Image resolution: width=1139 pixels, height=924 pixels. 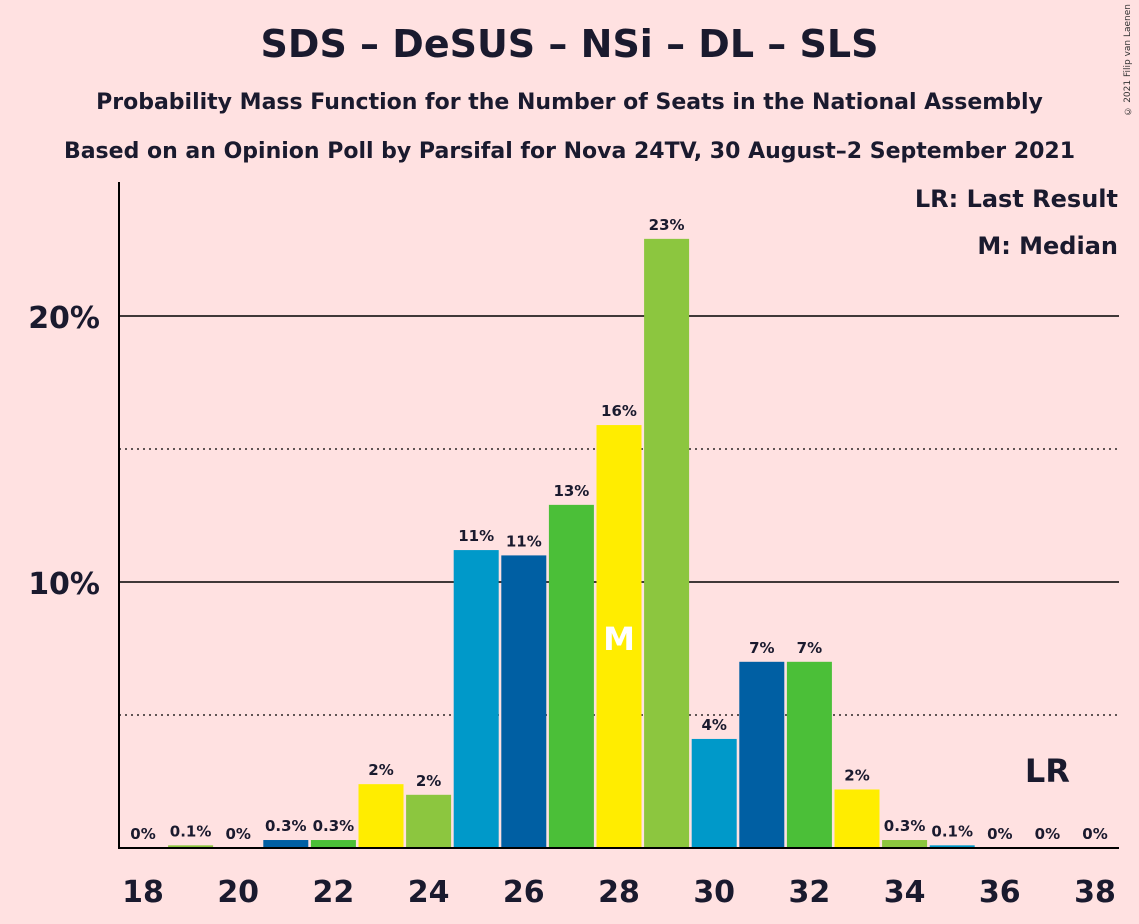 What do you see at coordinates (1047, 246) in the screenshot?
I see `legend-median: M: Median` at bounding box center [1047, 246].